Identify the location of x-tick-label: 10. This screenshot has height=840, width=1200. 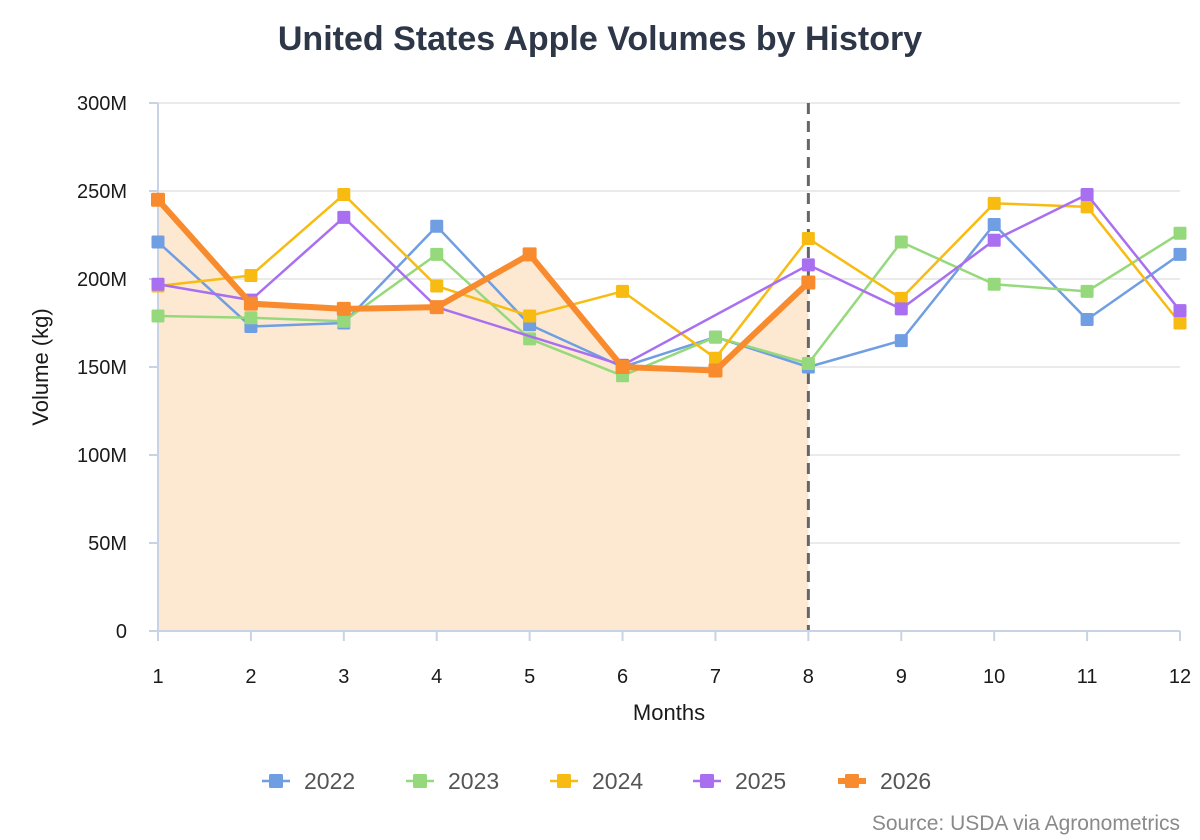
(994, 677).